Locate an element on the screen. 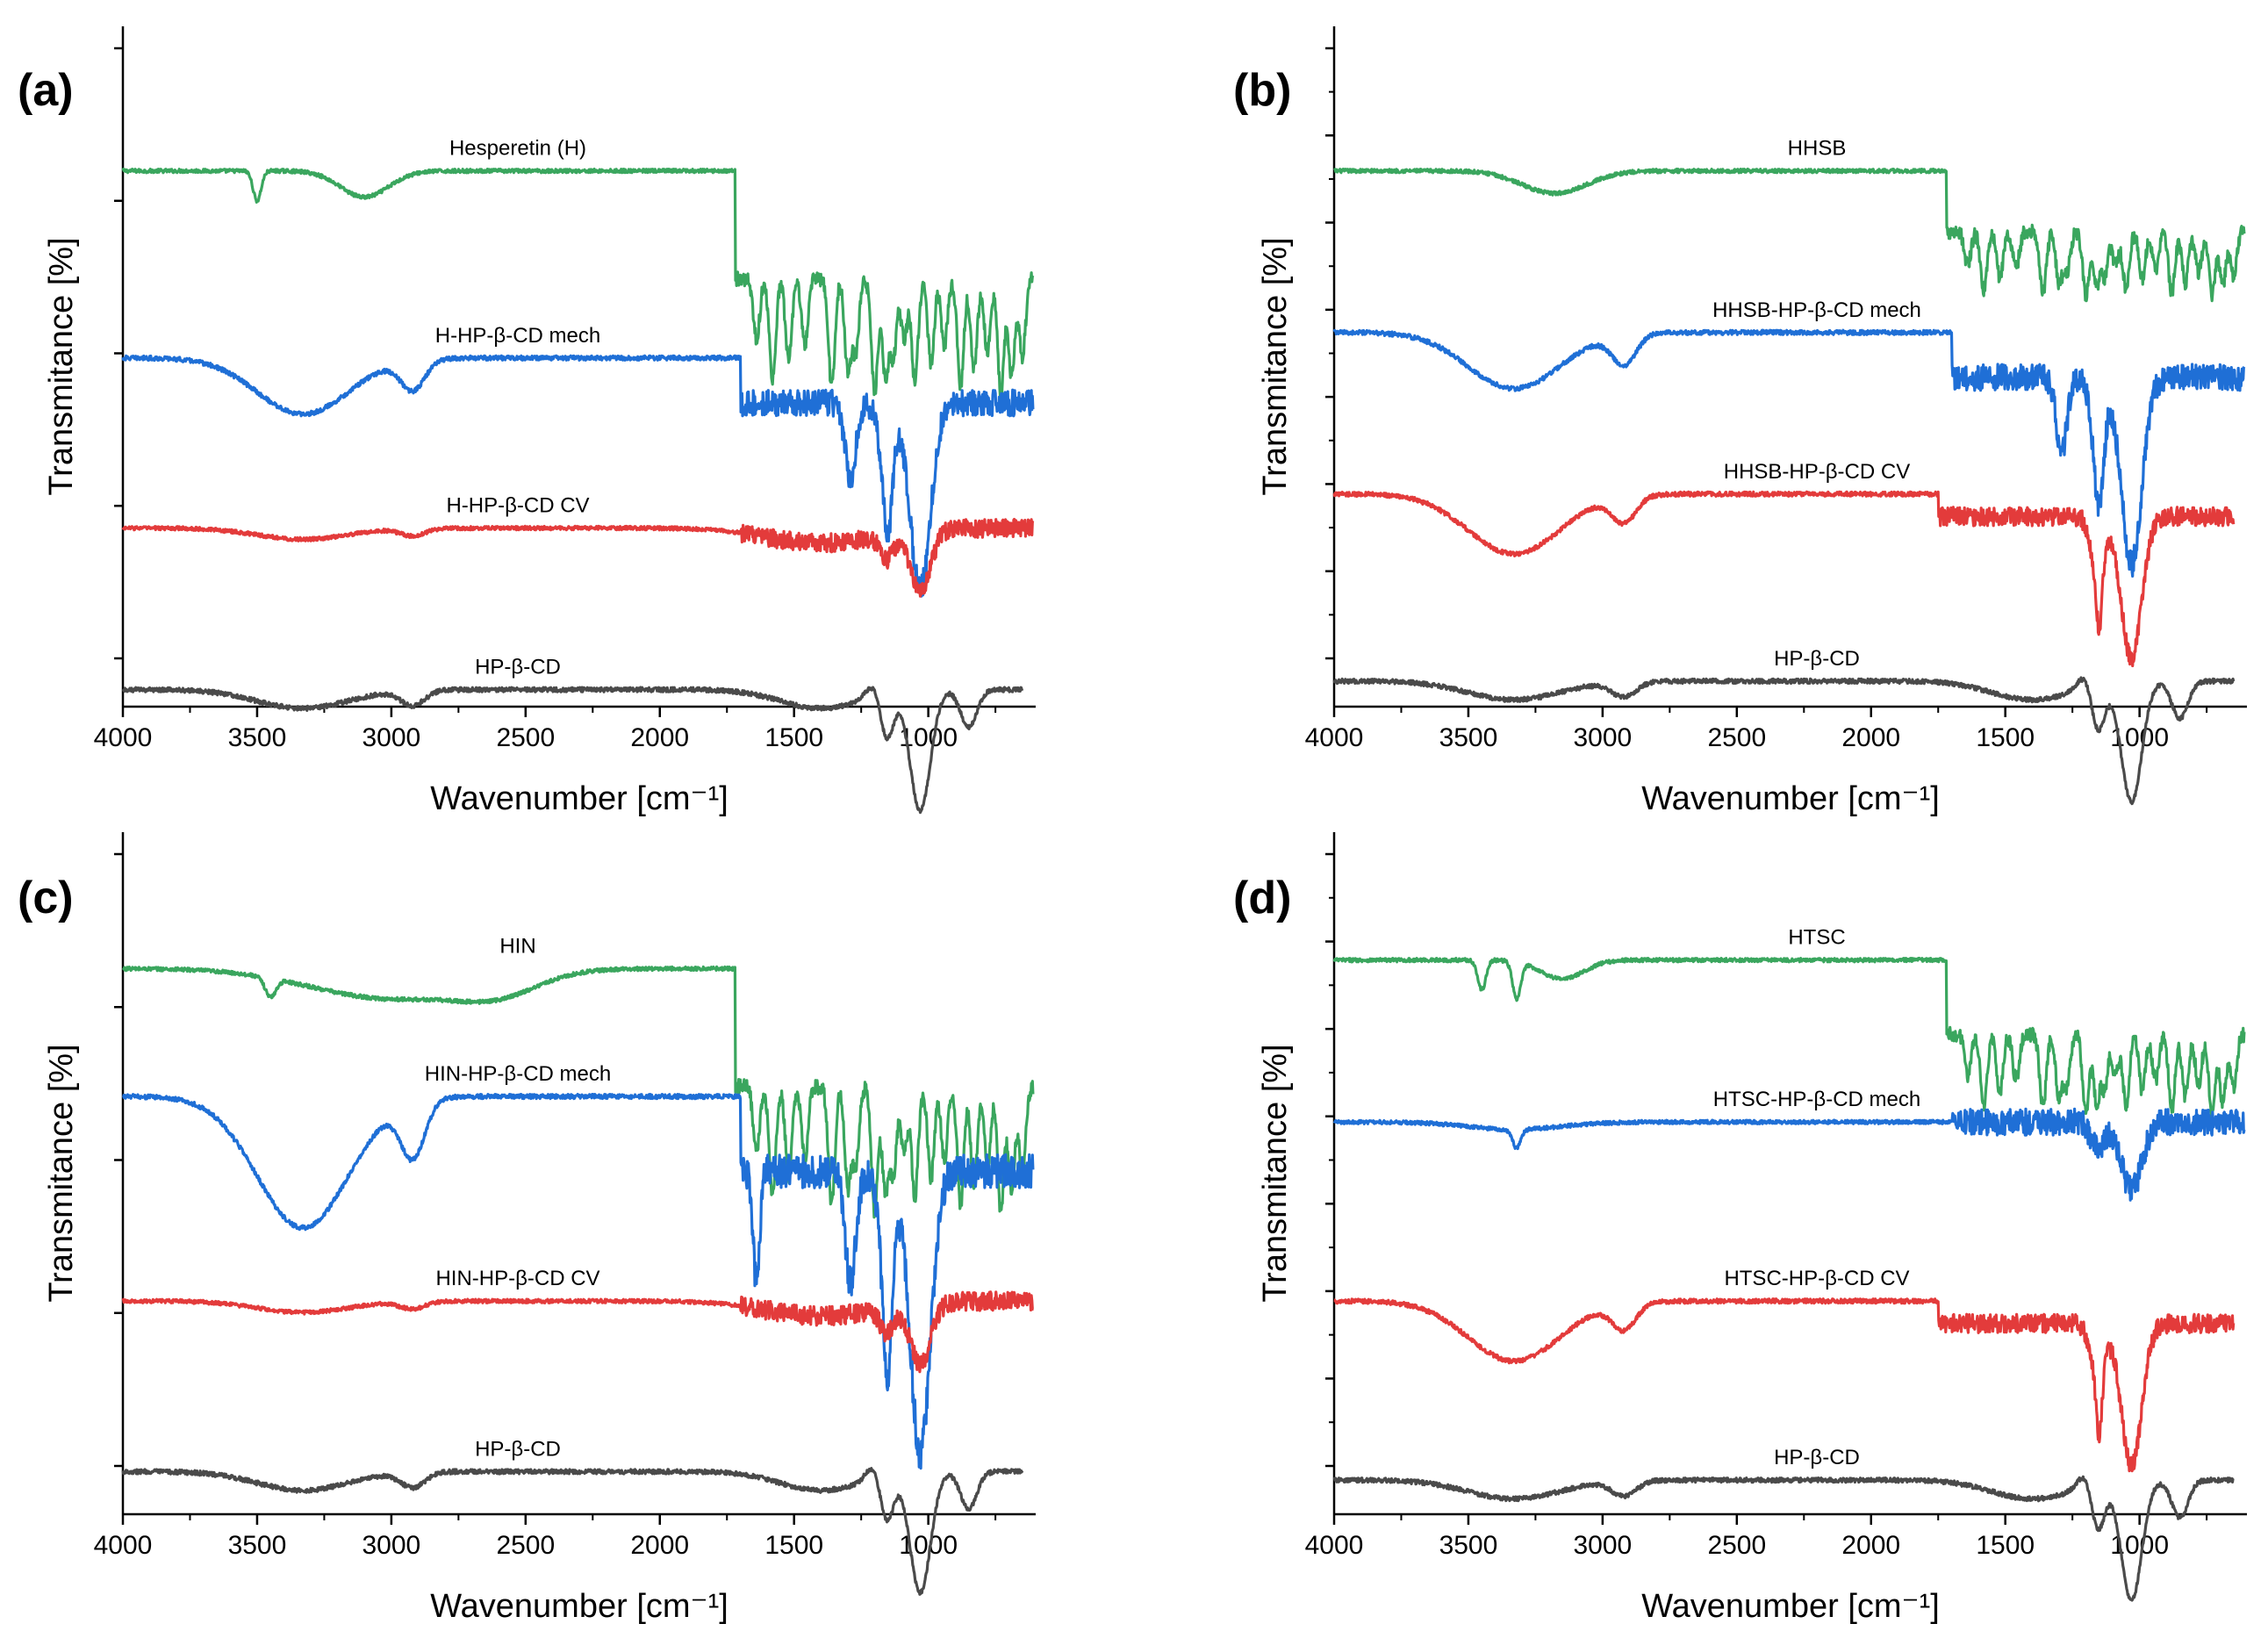 The width and height of the screenshot is (2268, 1638). series-label: HHSB-HP-β-CD CV is located at coordinates (1817, 472).